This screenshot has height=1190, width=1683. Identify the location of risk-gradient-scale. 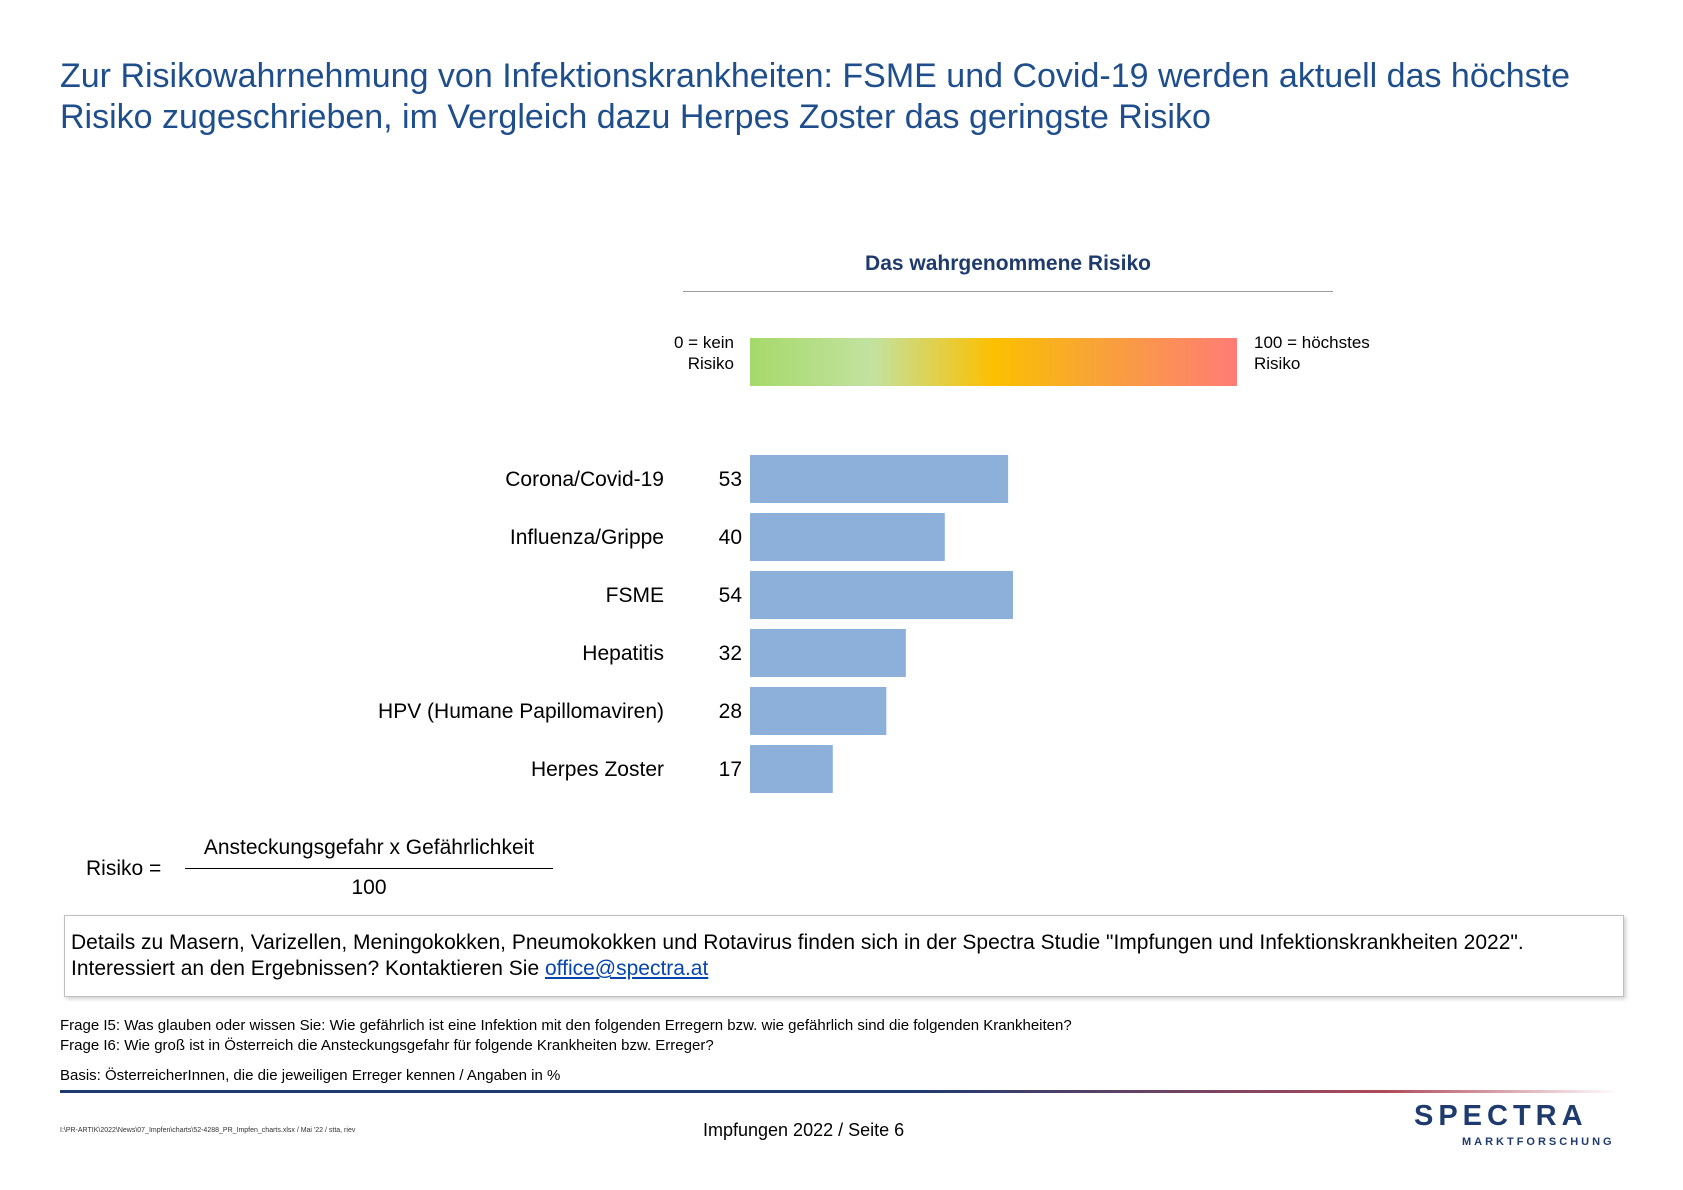
(993, 362).